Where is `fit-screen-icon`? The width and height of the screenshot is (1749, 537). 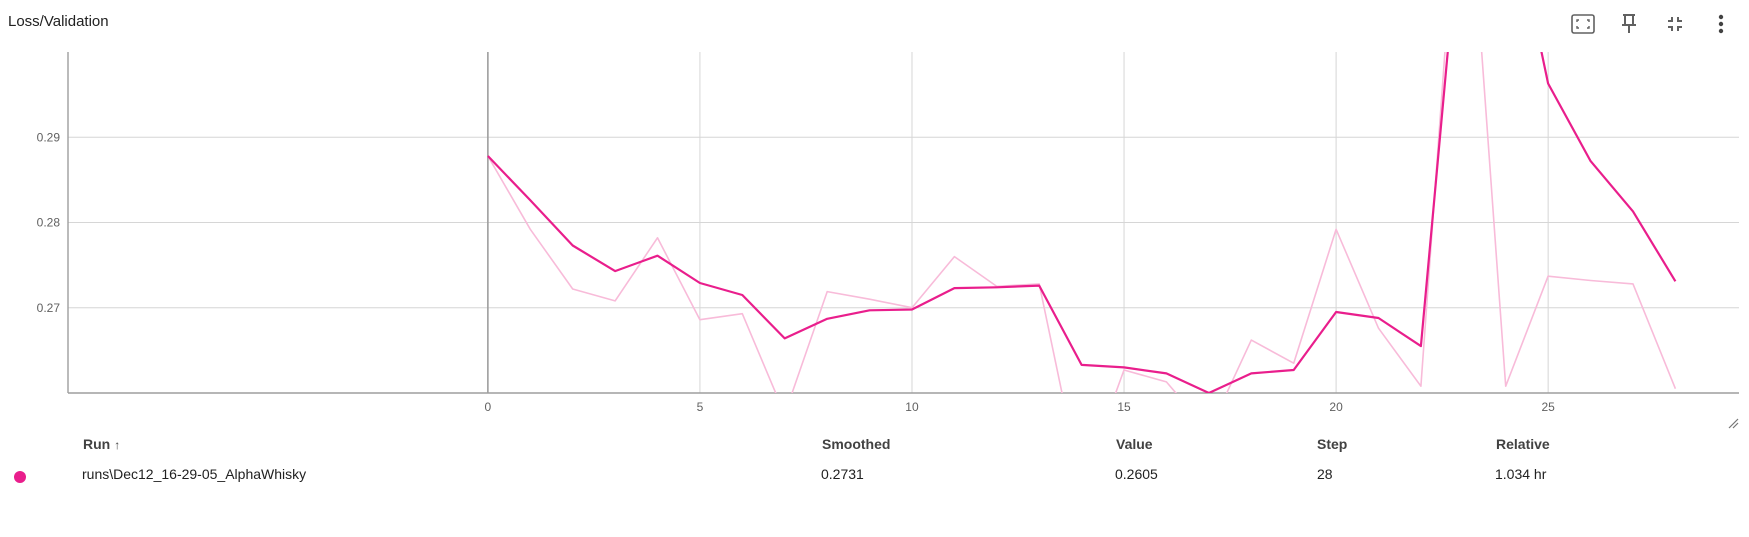
fit-screen-icon is located at coordinates (1583, 24).